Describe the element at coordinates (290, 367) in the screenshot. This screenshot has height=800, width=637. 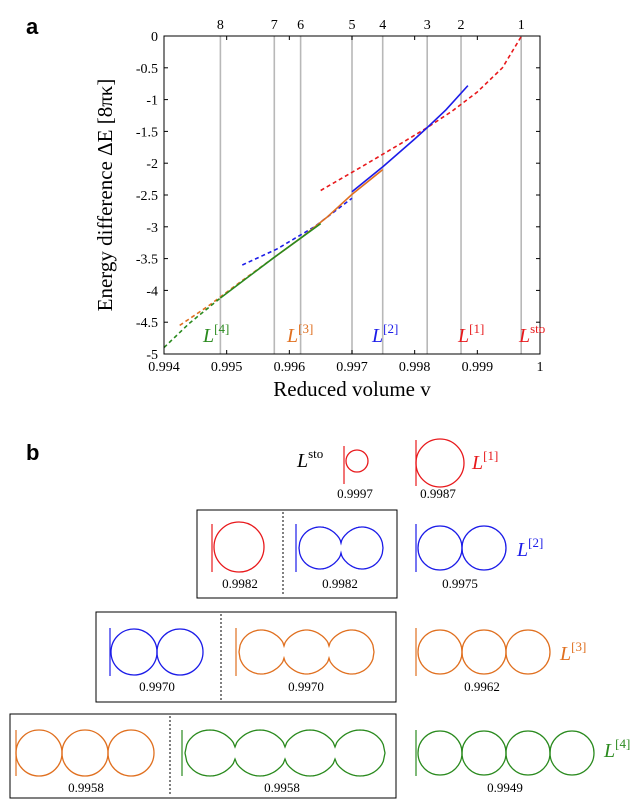
I see `x-tick-label: 0.996` at that location.